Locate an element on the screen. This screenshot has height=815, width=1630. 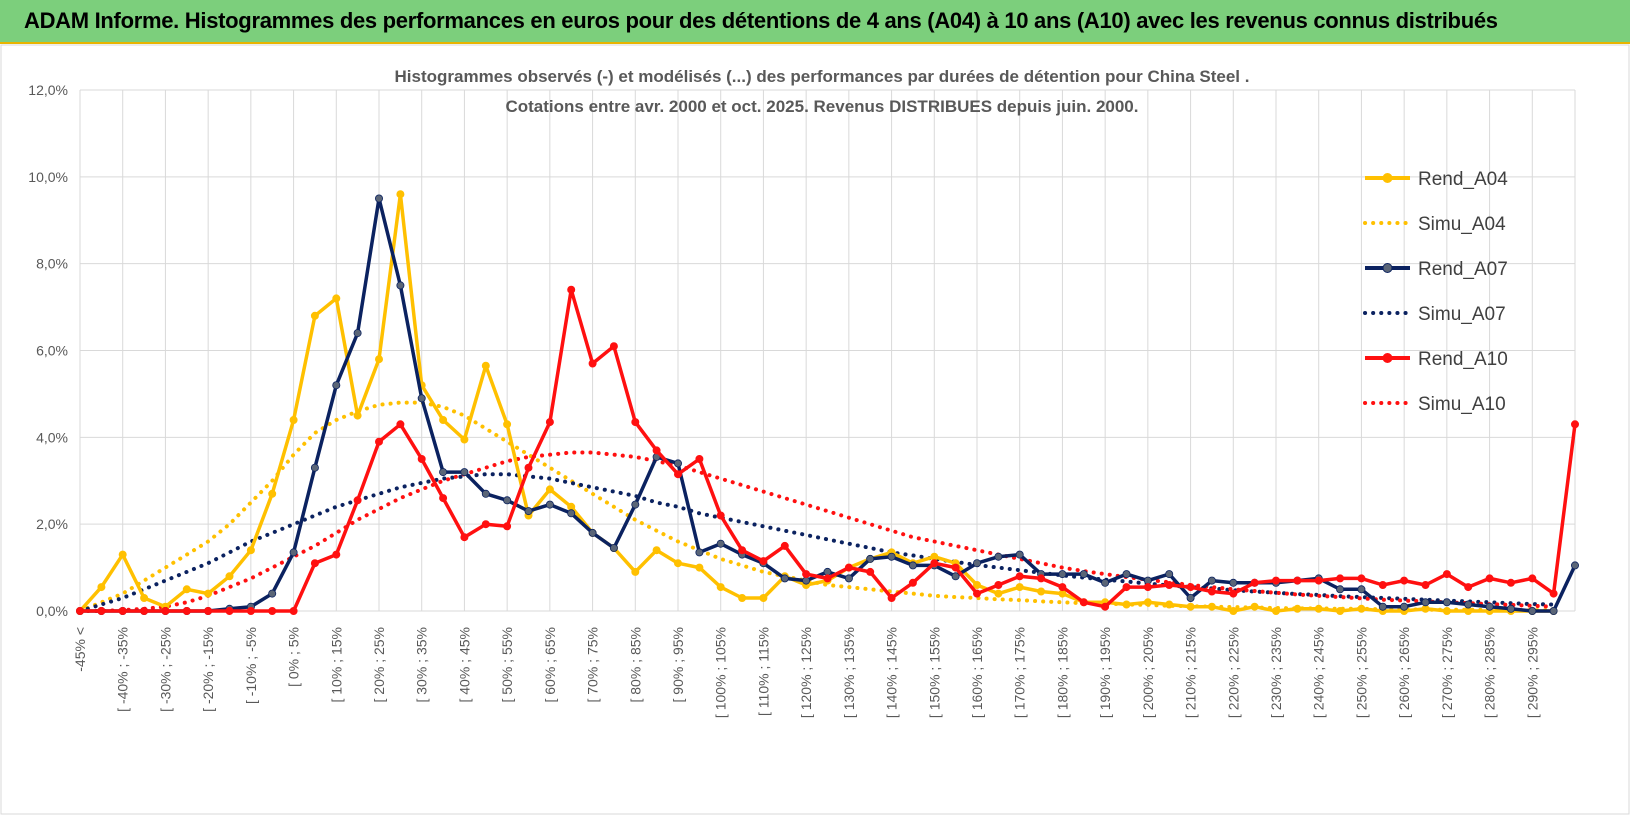
y-tick-label: 4,0% is located at coordinates (52, 437).